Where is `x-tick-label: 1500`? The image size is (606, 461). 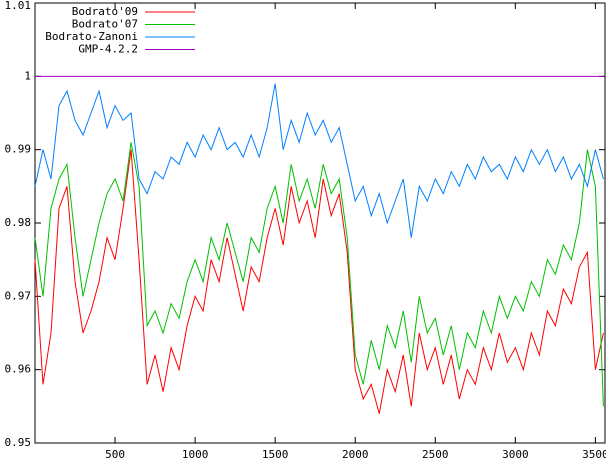
x-tick-label: 1500 is located at coordinates (275, 454).